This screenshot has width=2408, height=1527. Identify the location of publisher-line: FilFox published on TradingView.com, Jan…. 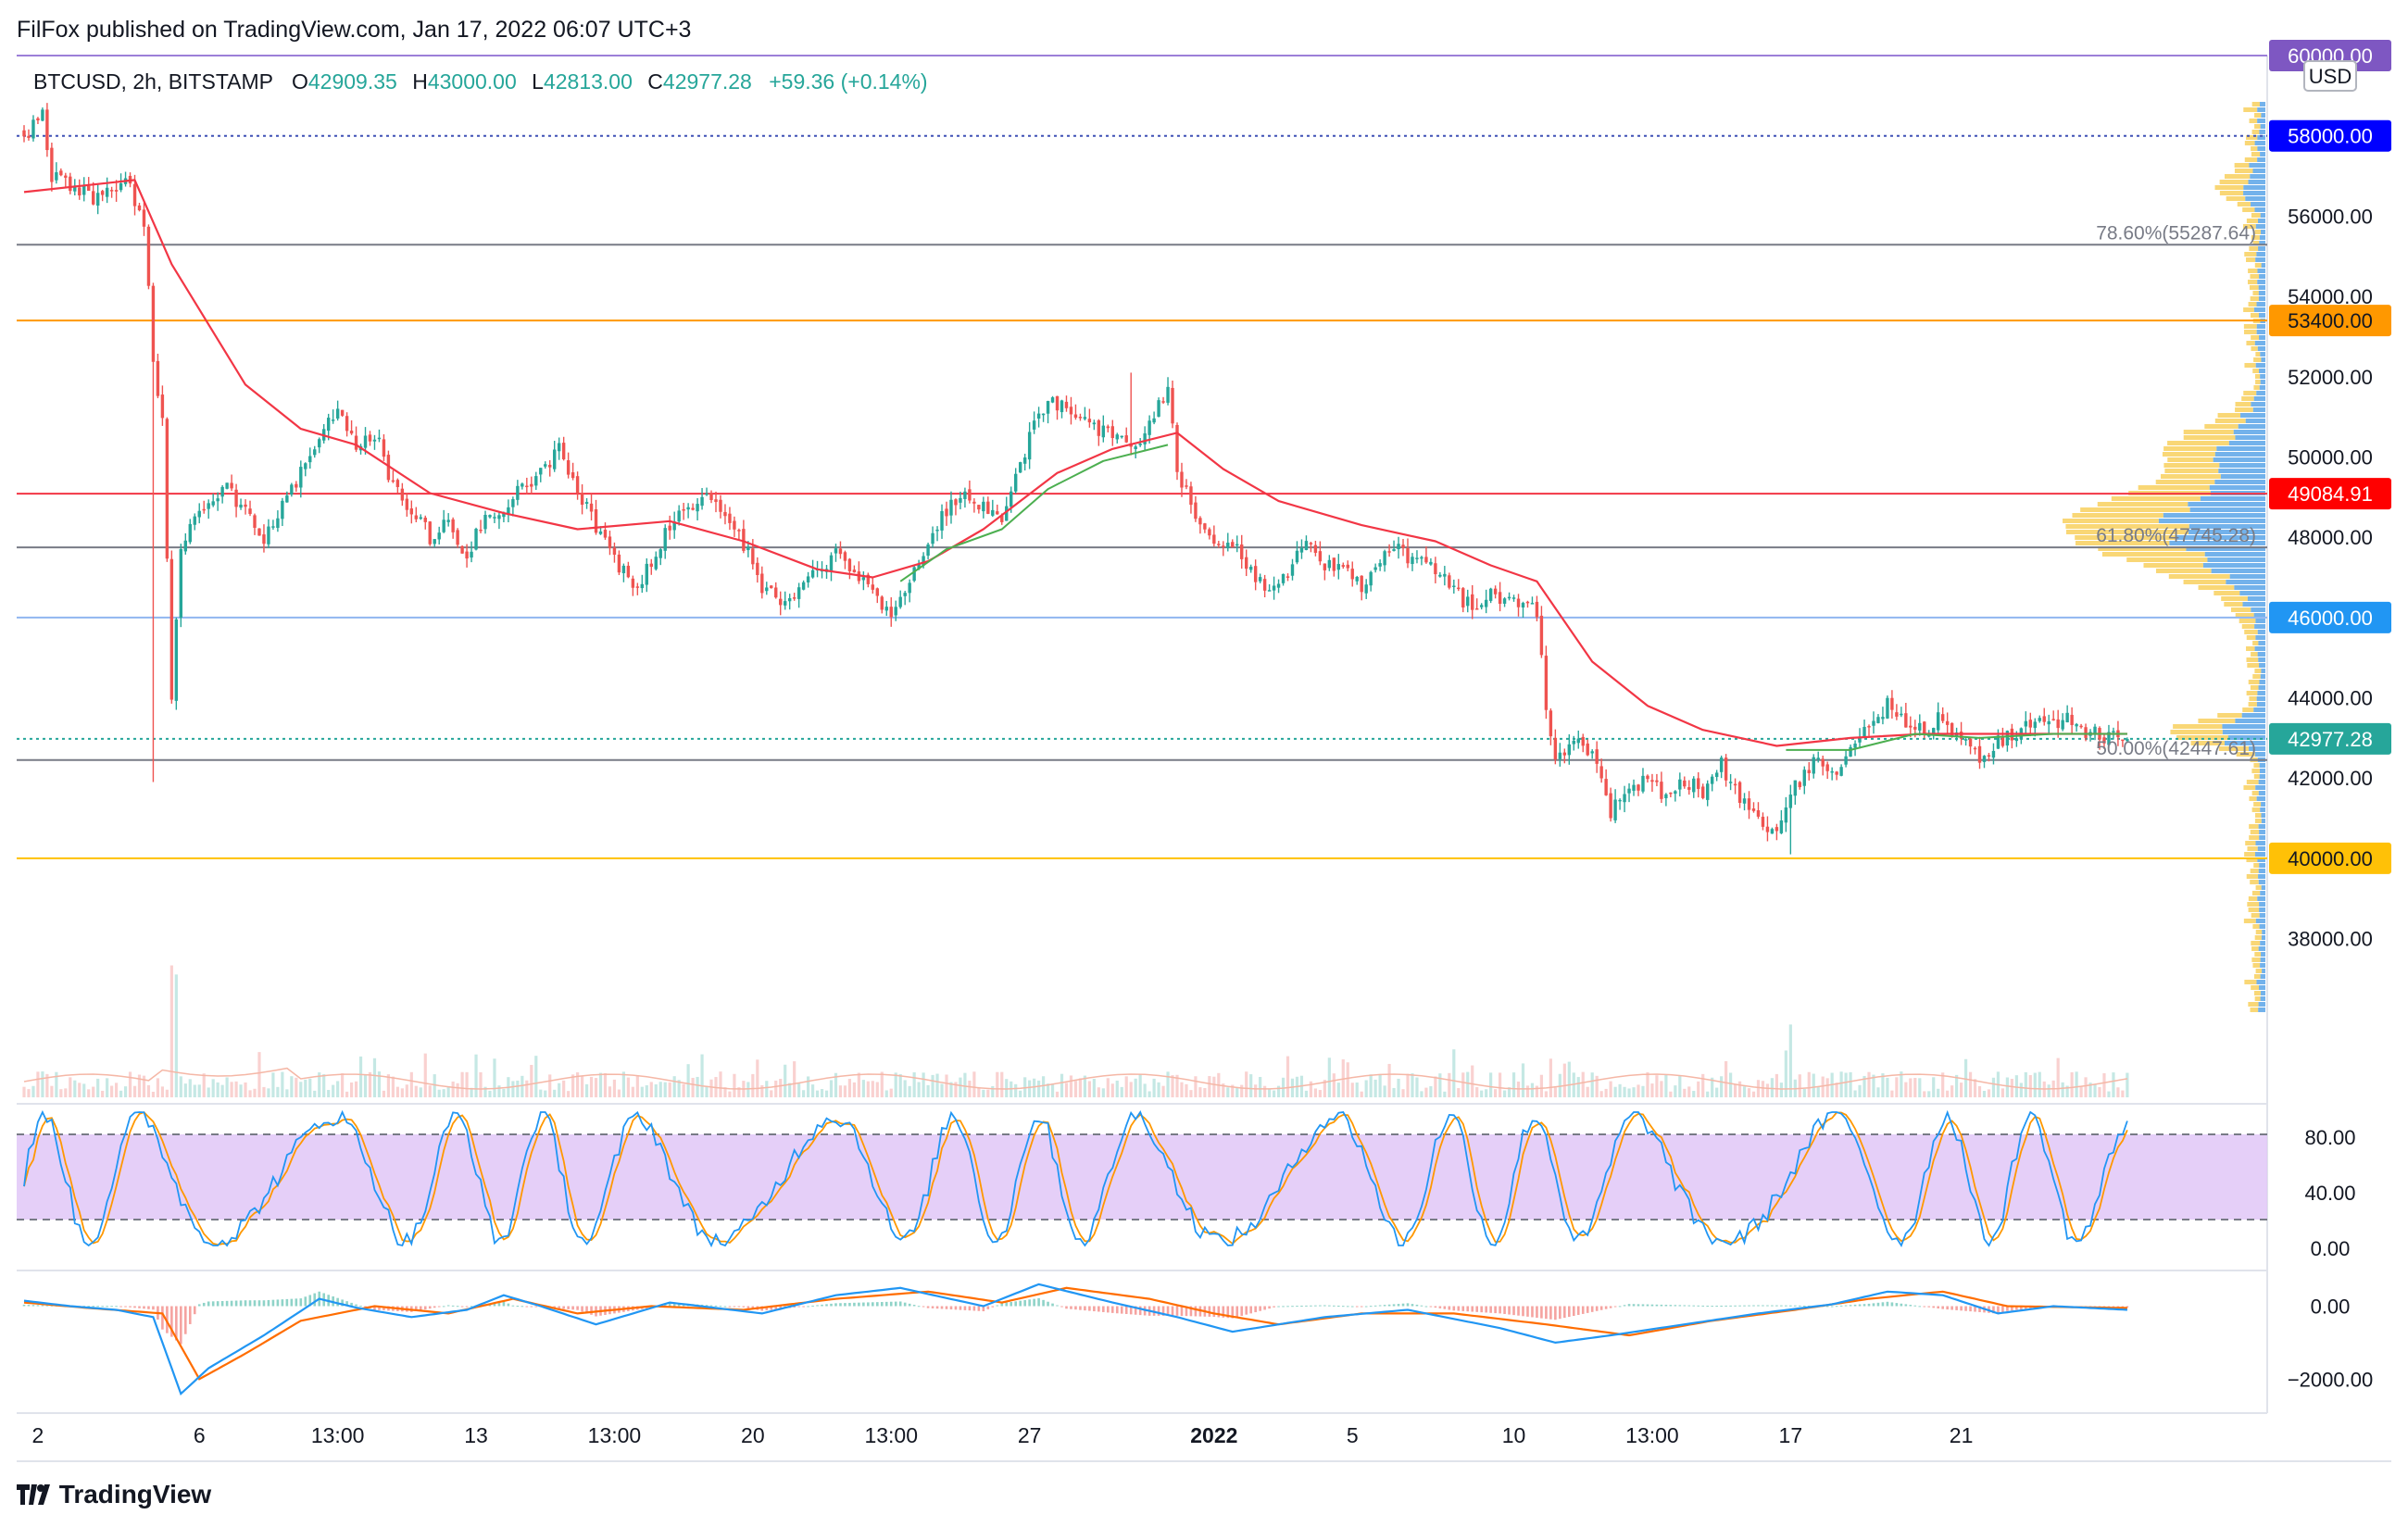
(355, 30).